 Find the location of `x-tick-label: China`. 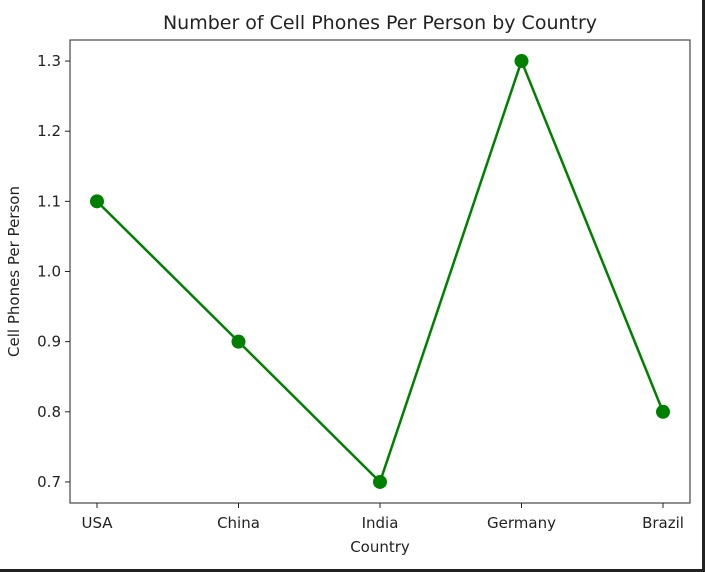

x-tick-label: China is located at coordinates (238, 523).